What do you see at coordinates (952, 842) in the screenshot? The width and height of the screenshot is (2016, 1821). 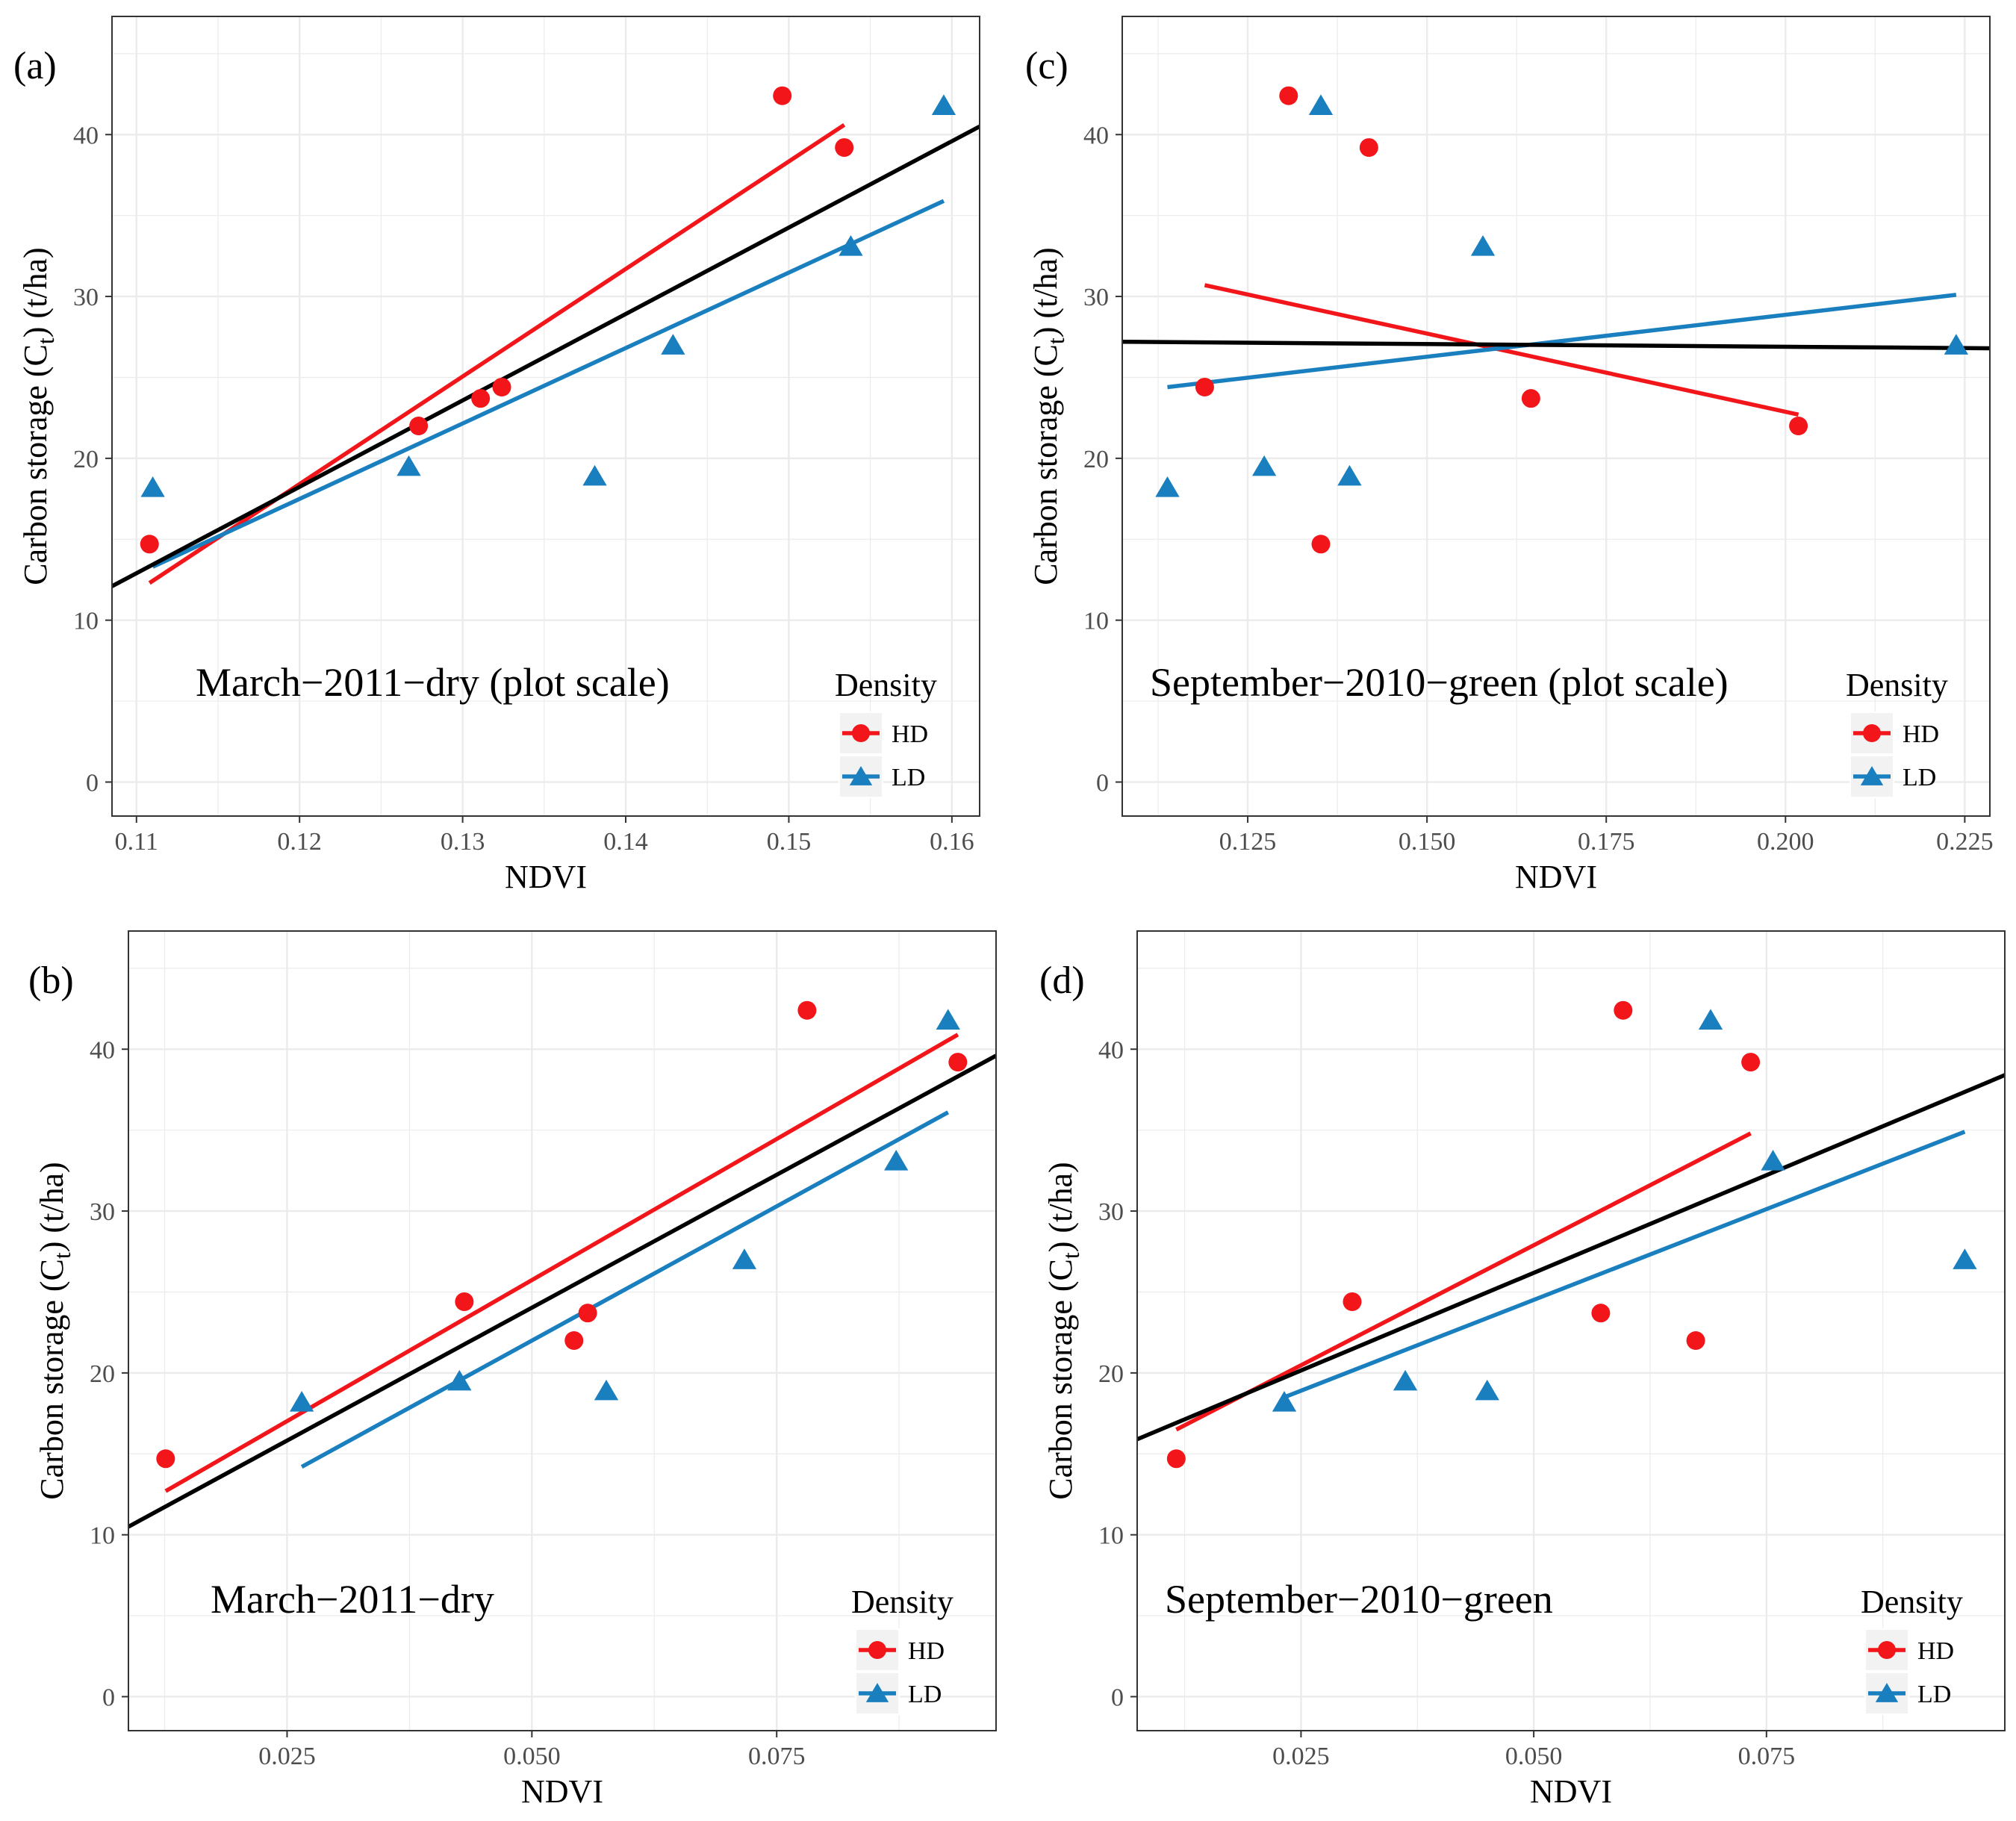 I see `x-tick-label: 0.16` at bounding box center [952, 842].